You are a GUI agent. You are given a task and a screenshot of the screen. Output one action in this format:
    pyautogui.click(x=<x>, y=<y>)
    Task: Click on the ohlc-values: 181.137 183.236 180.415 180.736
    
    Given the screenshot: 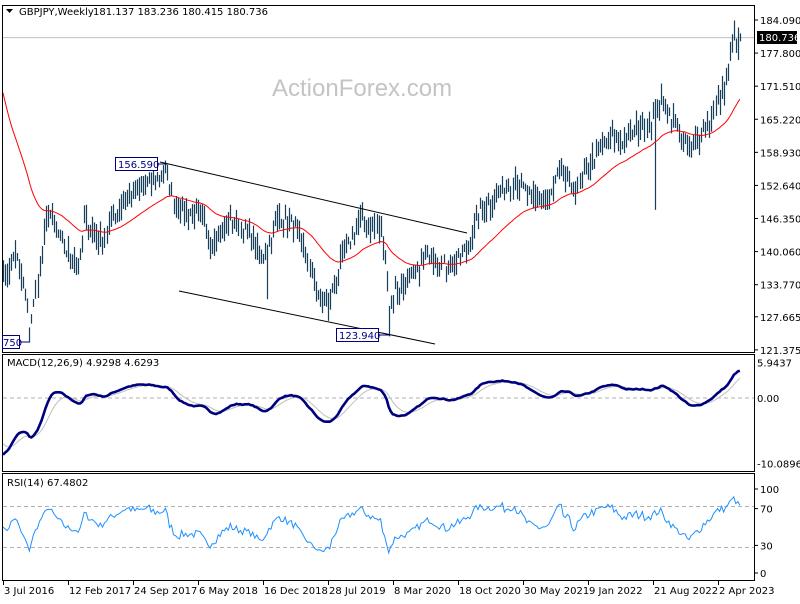 What is the action you would take?
    pyautogui.click(x=180, y=12)
    